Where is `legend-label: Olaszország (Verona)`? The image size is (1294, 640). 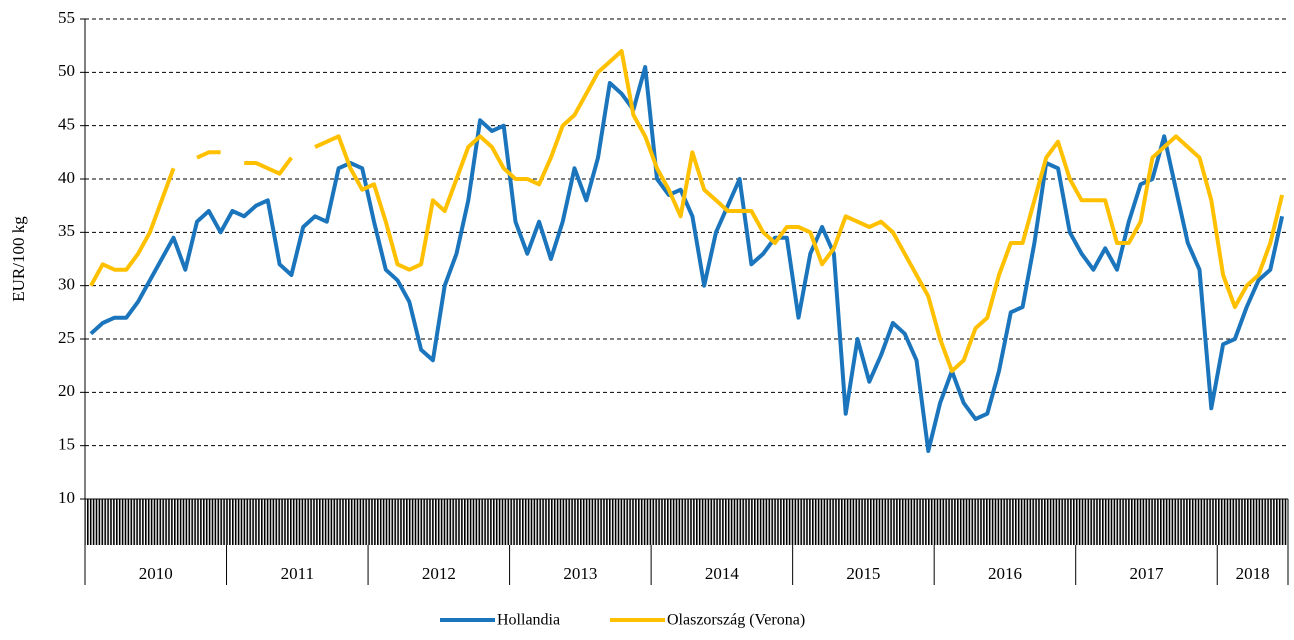
legend-label: Olaszország (Verona) is located at coordinates (736, 620).